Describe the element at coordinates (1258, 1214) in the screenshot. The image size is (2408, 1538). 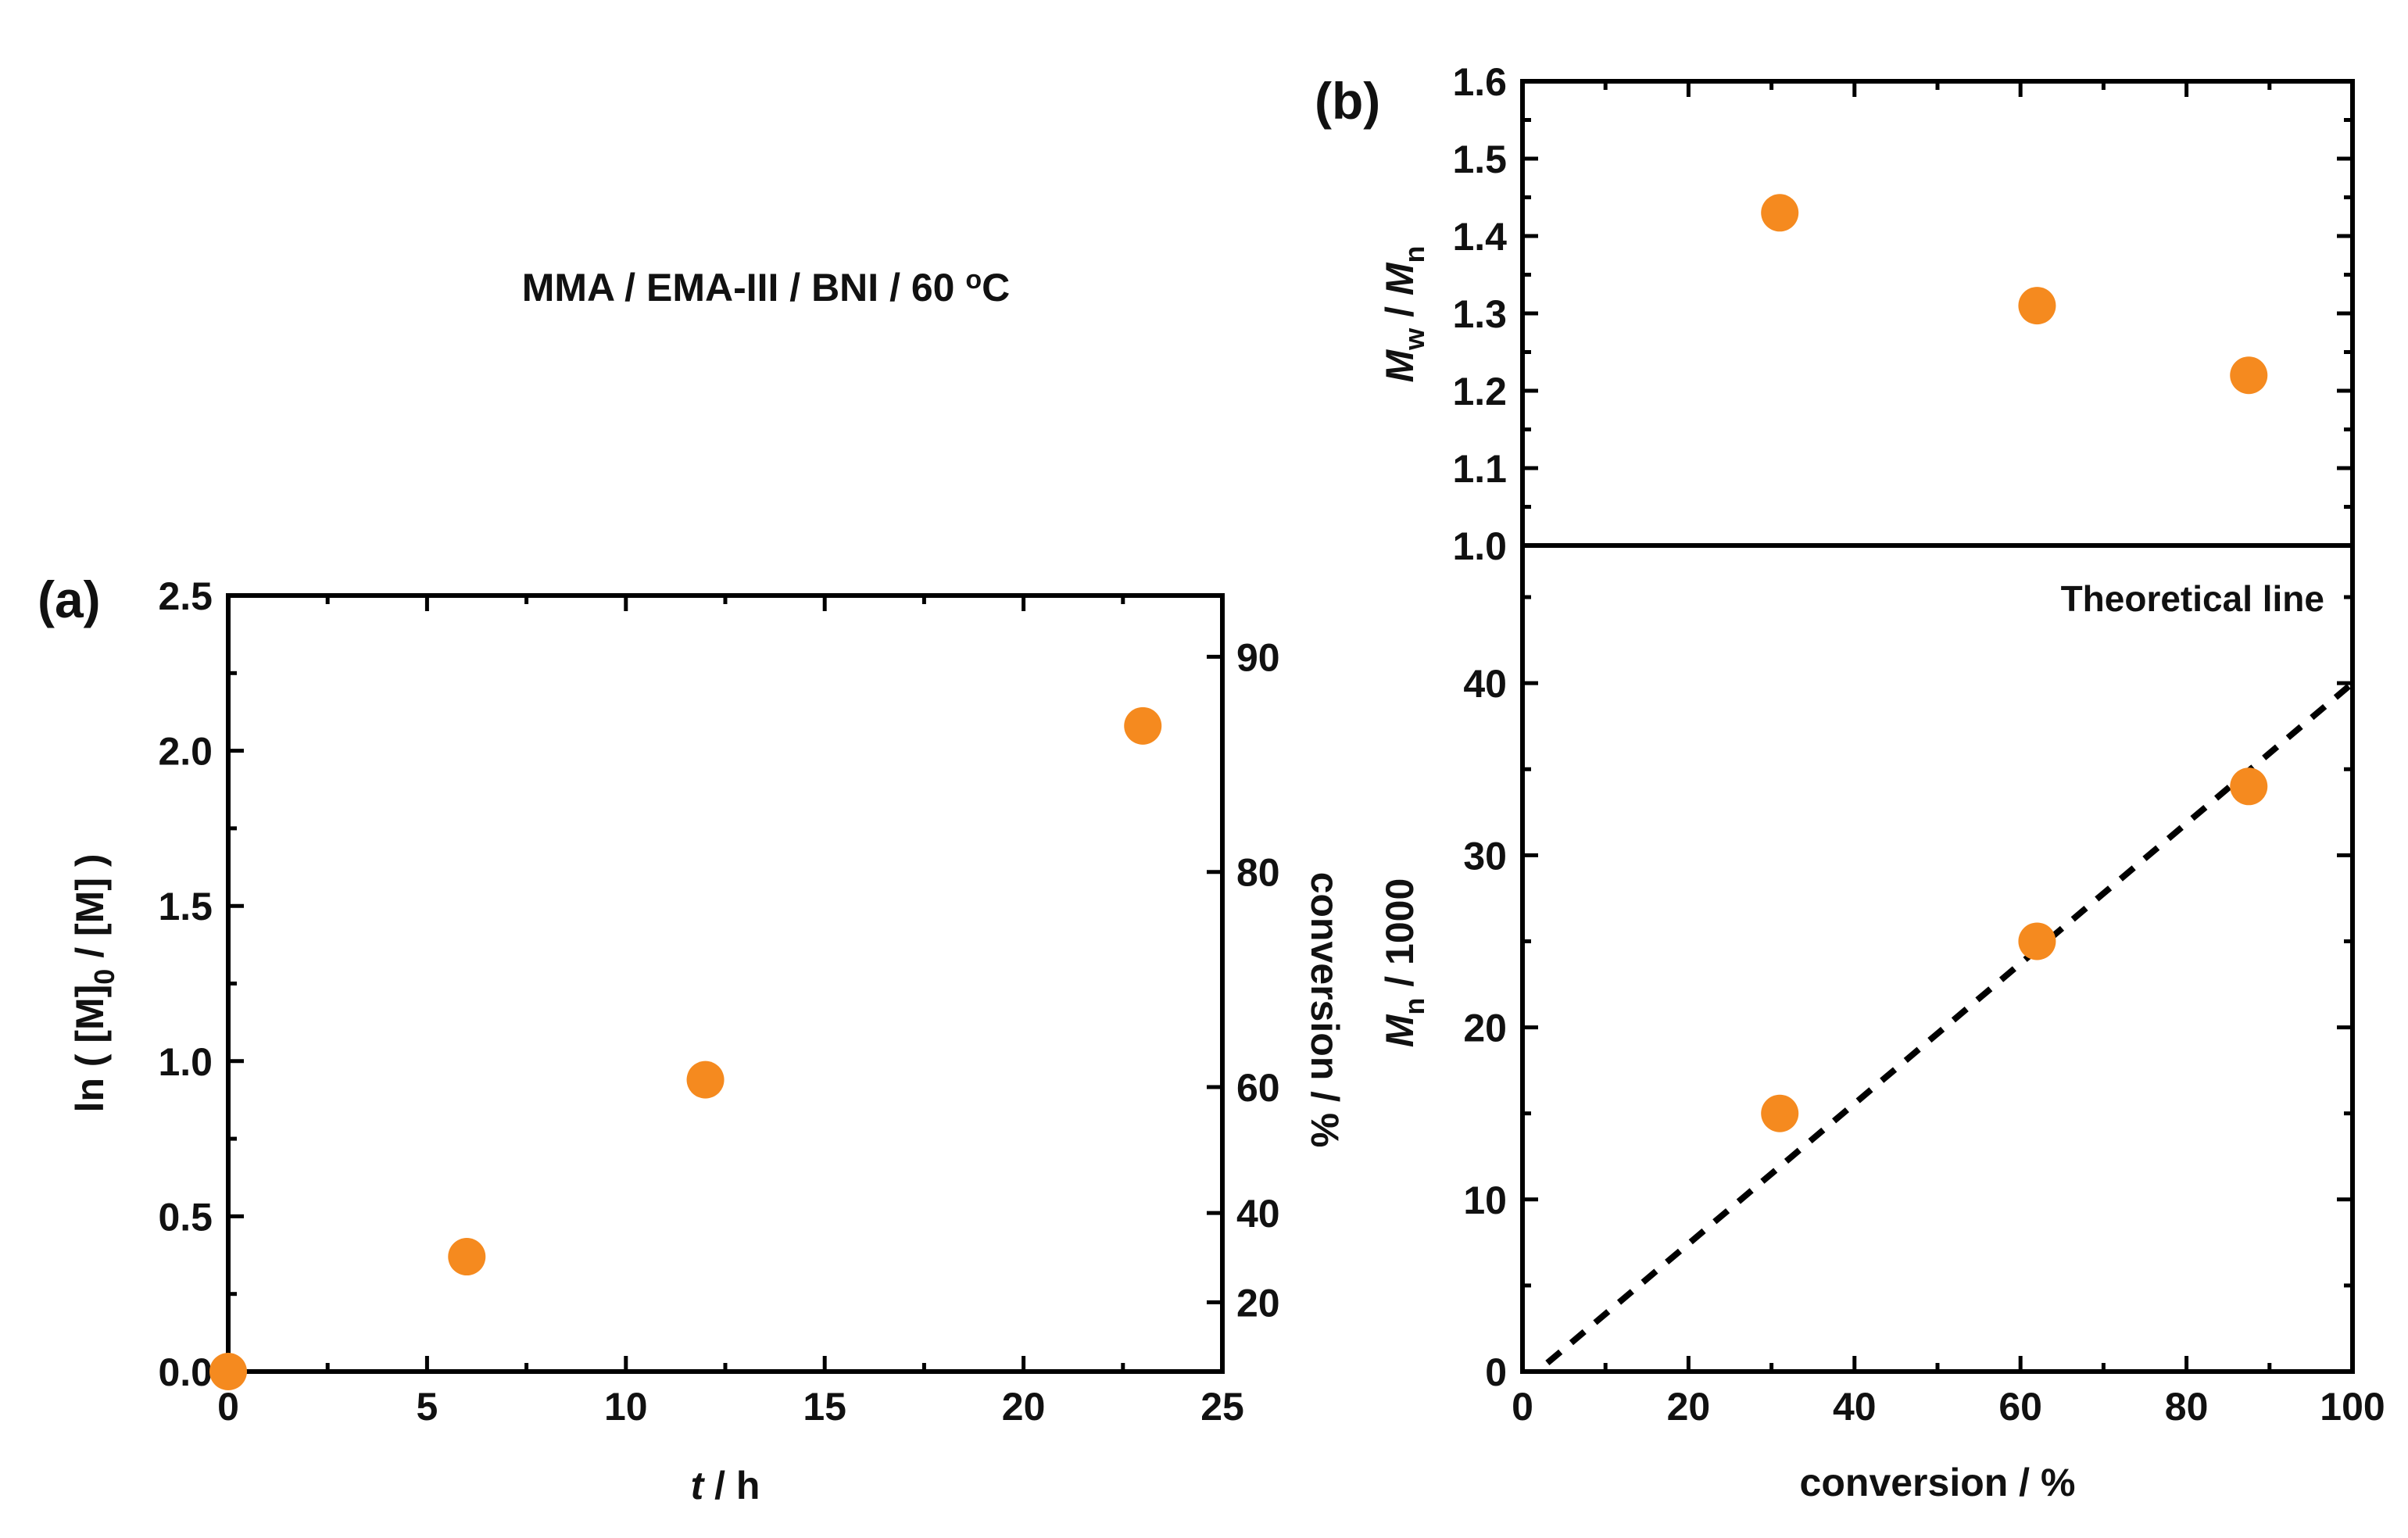
I see `panel-a-y2-tick-label: 40` at that location.